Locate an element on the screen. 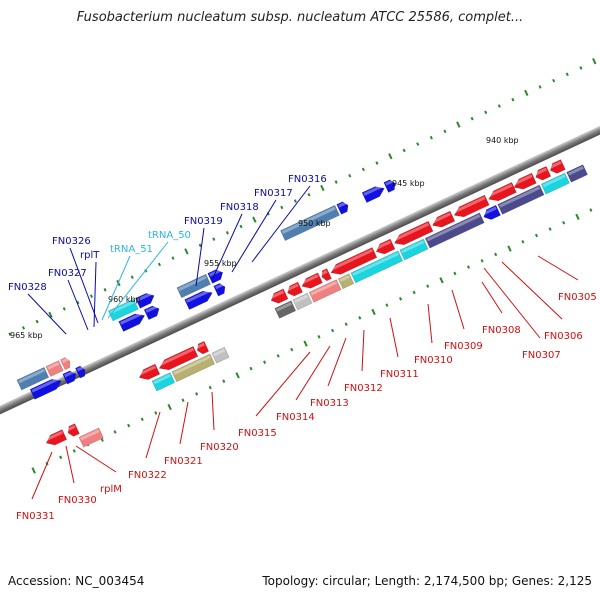 The image size is (600, 600). gene-label-top: FN0316 is located at coordinates (307, 179).